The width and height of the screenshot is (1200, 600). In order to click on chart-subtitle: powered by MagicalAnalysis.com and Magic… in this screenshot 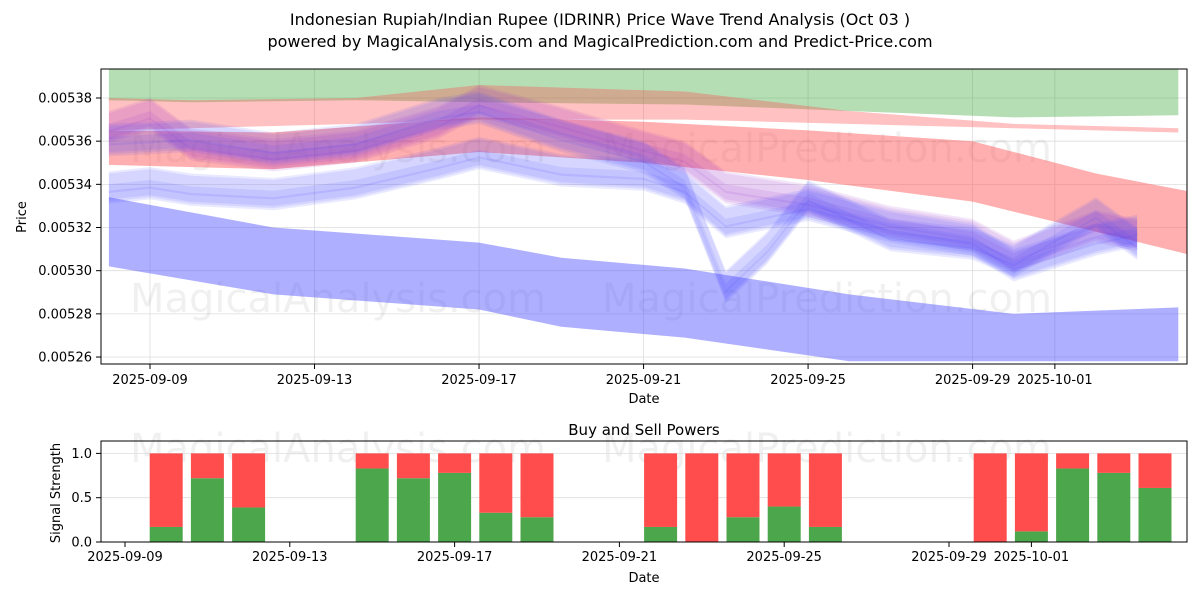, I will do `click(600, 41)`.